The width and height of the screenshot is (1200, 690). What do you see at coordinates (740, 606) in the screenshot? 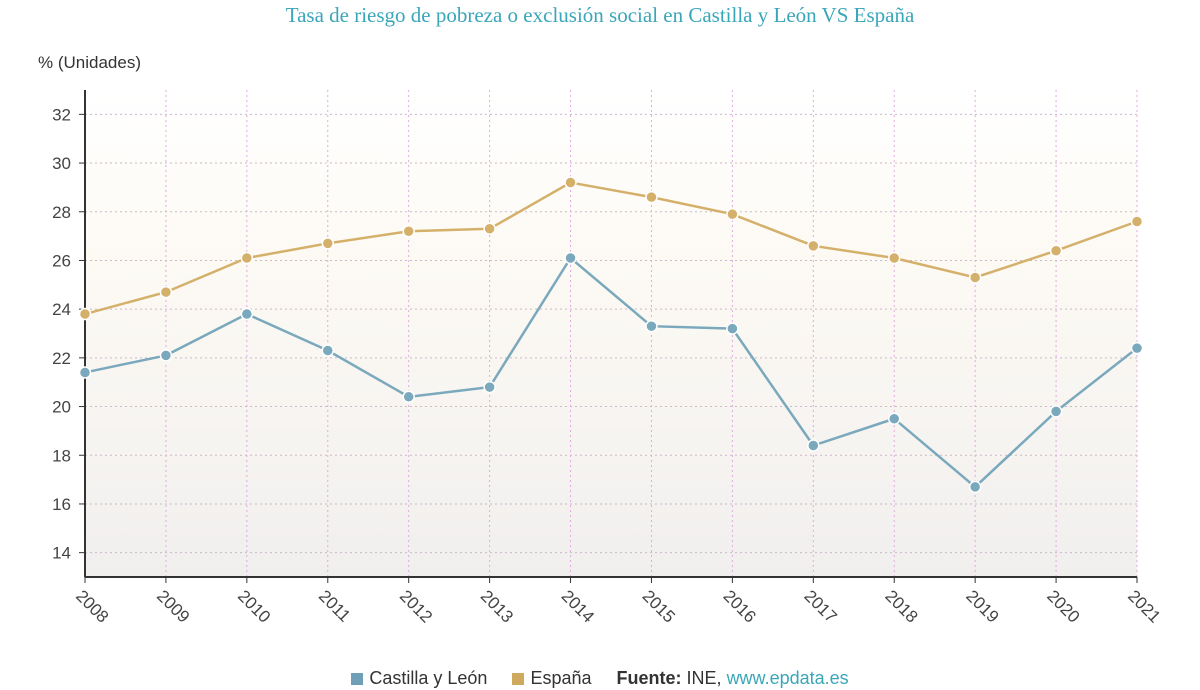
I see `x-tick-label: 2016` at bounding box center [740, 606].